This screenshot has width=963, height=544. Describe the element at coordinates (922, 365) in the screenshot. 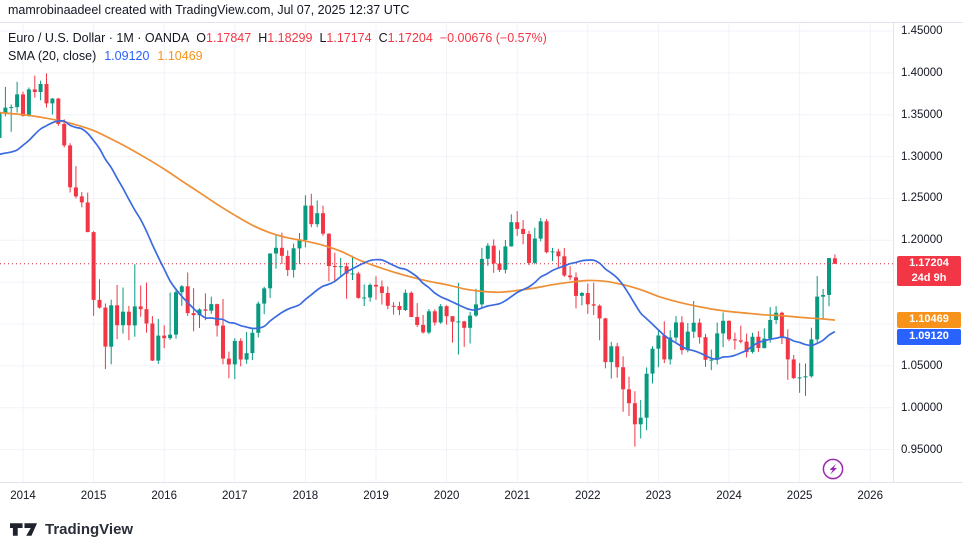

I see `price-axis-label: 1.05000` at that location.